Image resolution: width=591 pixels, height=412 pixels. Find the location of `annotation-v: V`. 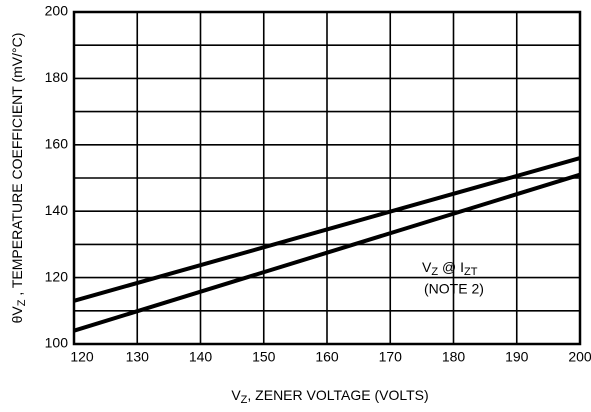

annotation-v: V is located at coordinates (427, 267).